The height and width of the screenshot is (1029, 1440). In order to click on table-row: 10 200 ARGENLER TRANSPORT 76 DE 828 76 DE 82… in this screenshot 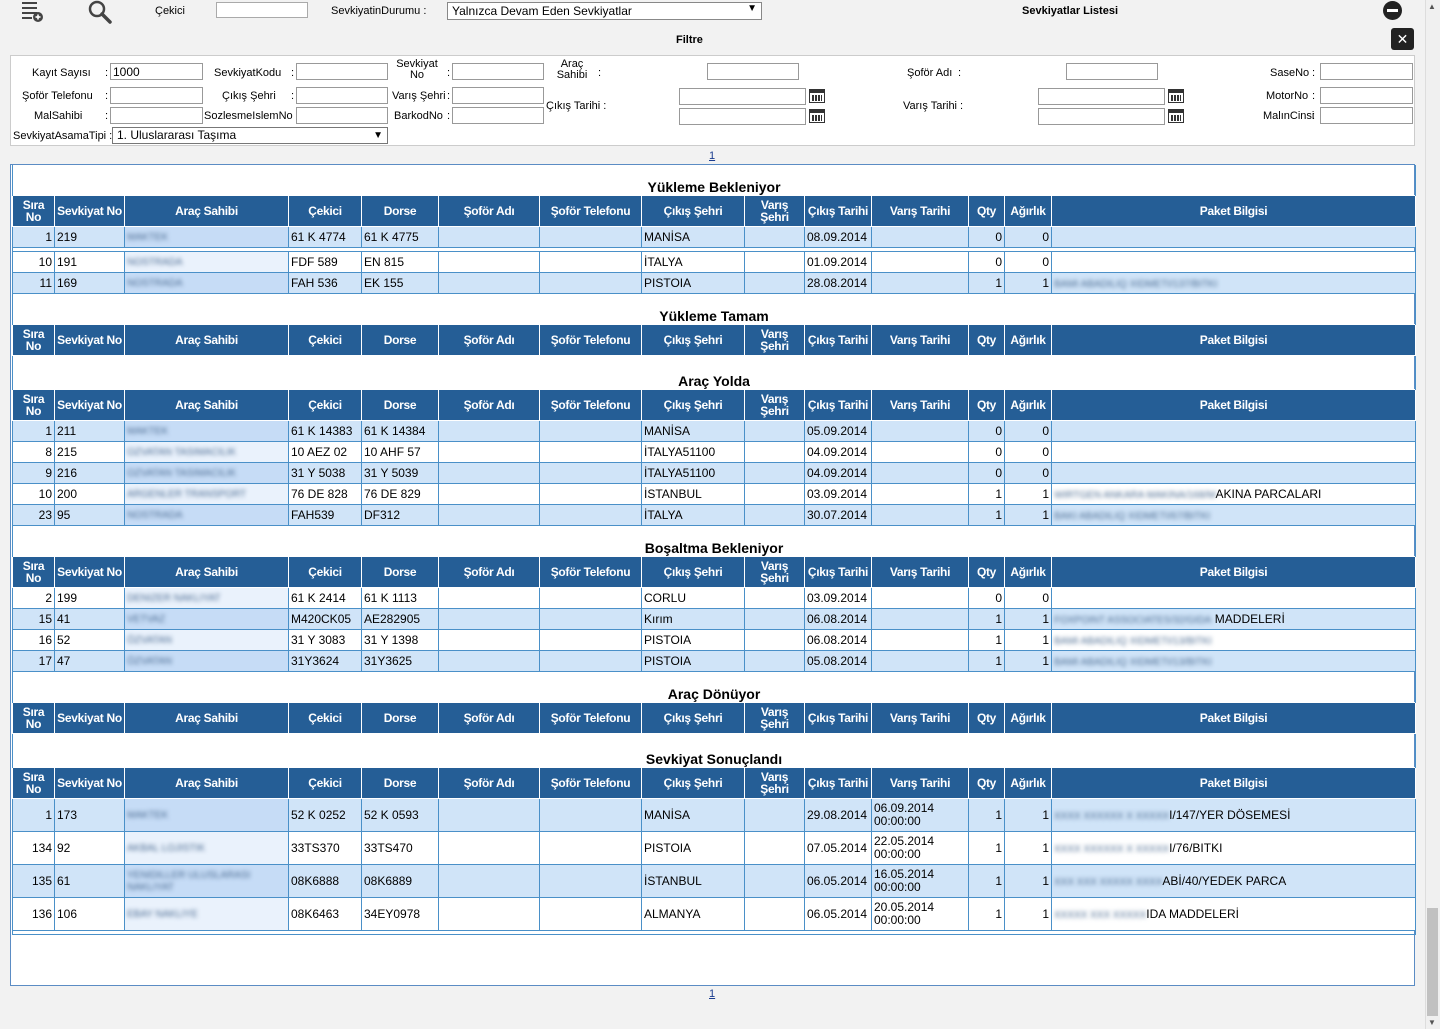, I will do `click(714, 494)`.